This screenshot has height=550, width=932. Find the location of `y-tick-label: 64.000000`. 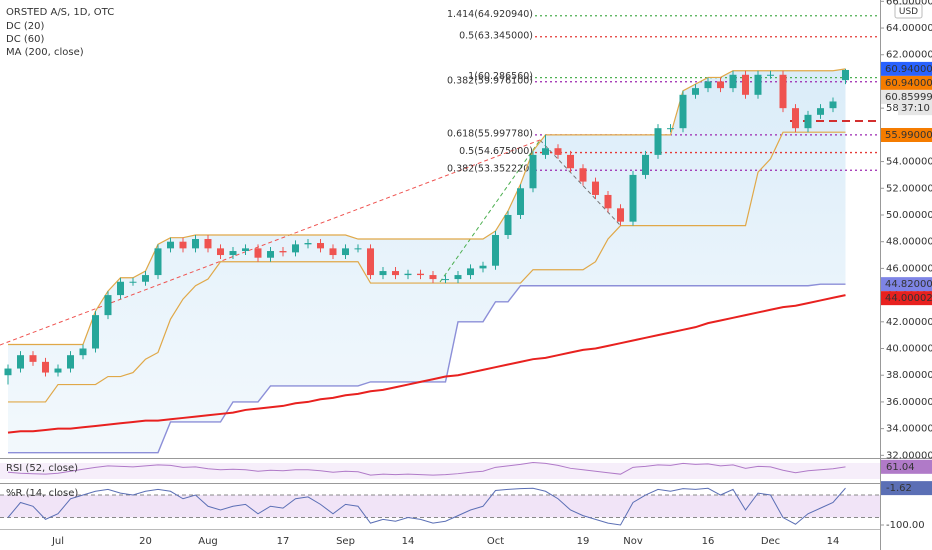

y-tick-label: 64.000000 is located at coordinates (909, 28).